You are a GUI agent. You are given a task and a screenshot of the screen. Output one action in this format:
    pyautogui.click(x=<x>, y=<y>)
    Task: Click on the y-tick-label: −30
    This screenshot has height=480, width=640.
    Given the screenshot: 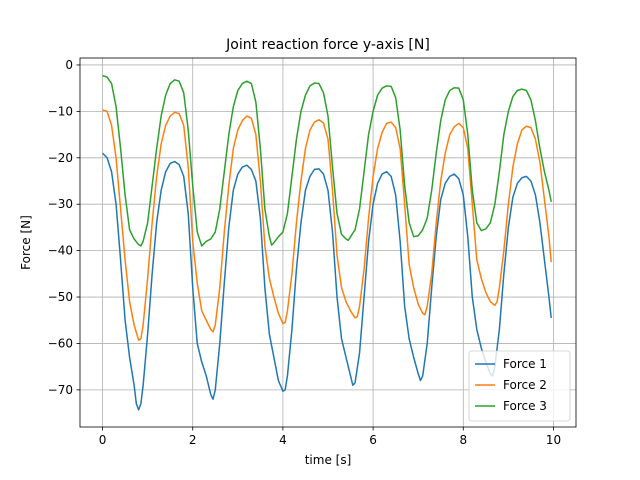 What is the action you would take?
    pyautogui.click(x=60, y=204)
    